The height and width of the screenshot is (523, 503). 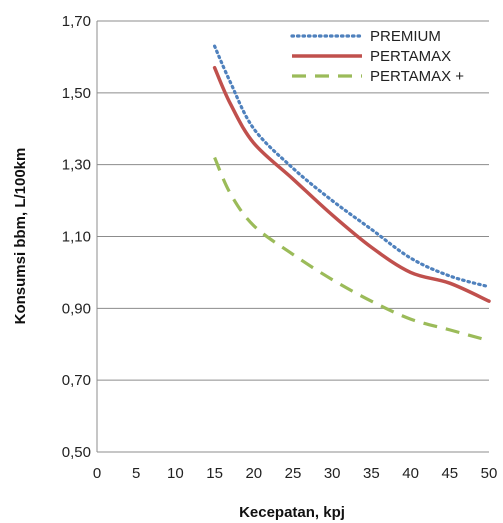 I want to click on x-tick-label: 35, so click(x=371, y=473).